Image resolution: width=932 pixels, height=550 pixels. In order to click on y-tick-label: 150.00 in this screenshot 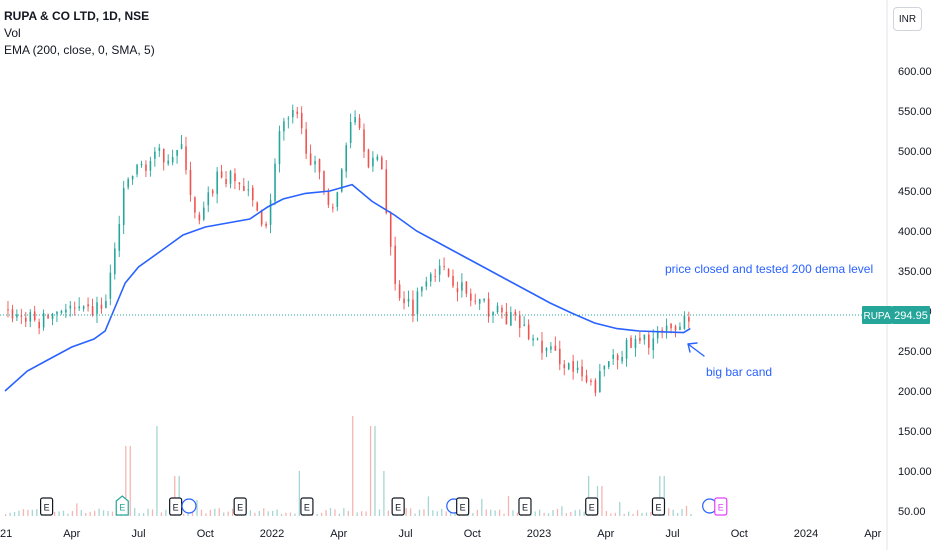, I will do `click(915, 432)`.